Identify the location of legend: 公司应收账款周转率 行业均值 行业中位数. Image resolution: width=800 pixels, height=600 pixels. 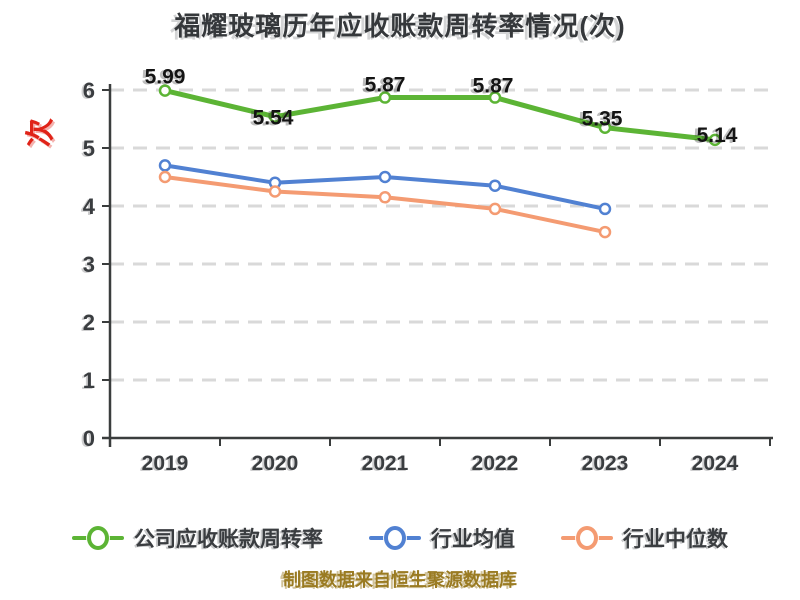
(400, 538).